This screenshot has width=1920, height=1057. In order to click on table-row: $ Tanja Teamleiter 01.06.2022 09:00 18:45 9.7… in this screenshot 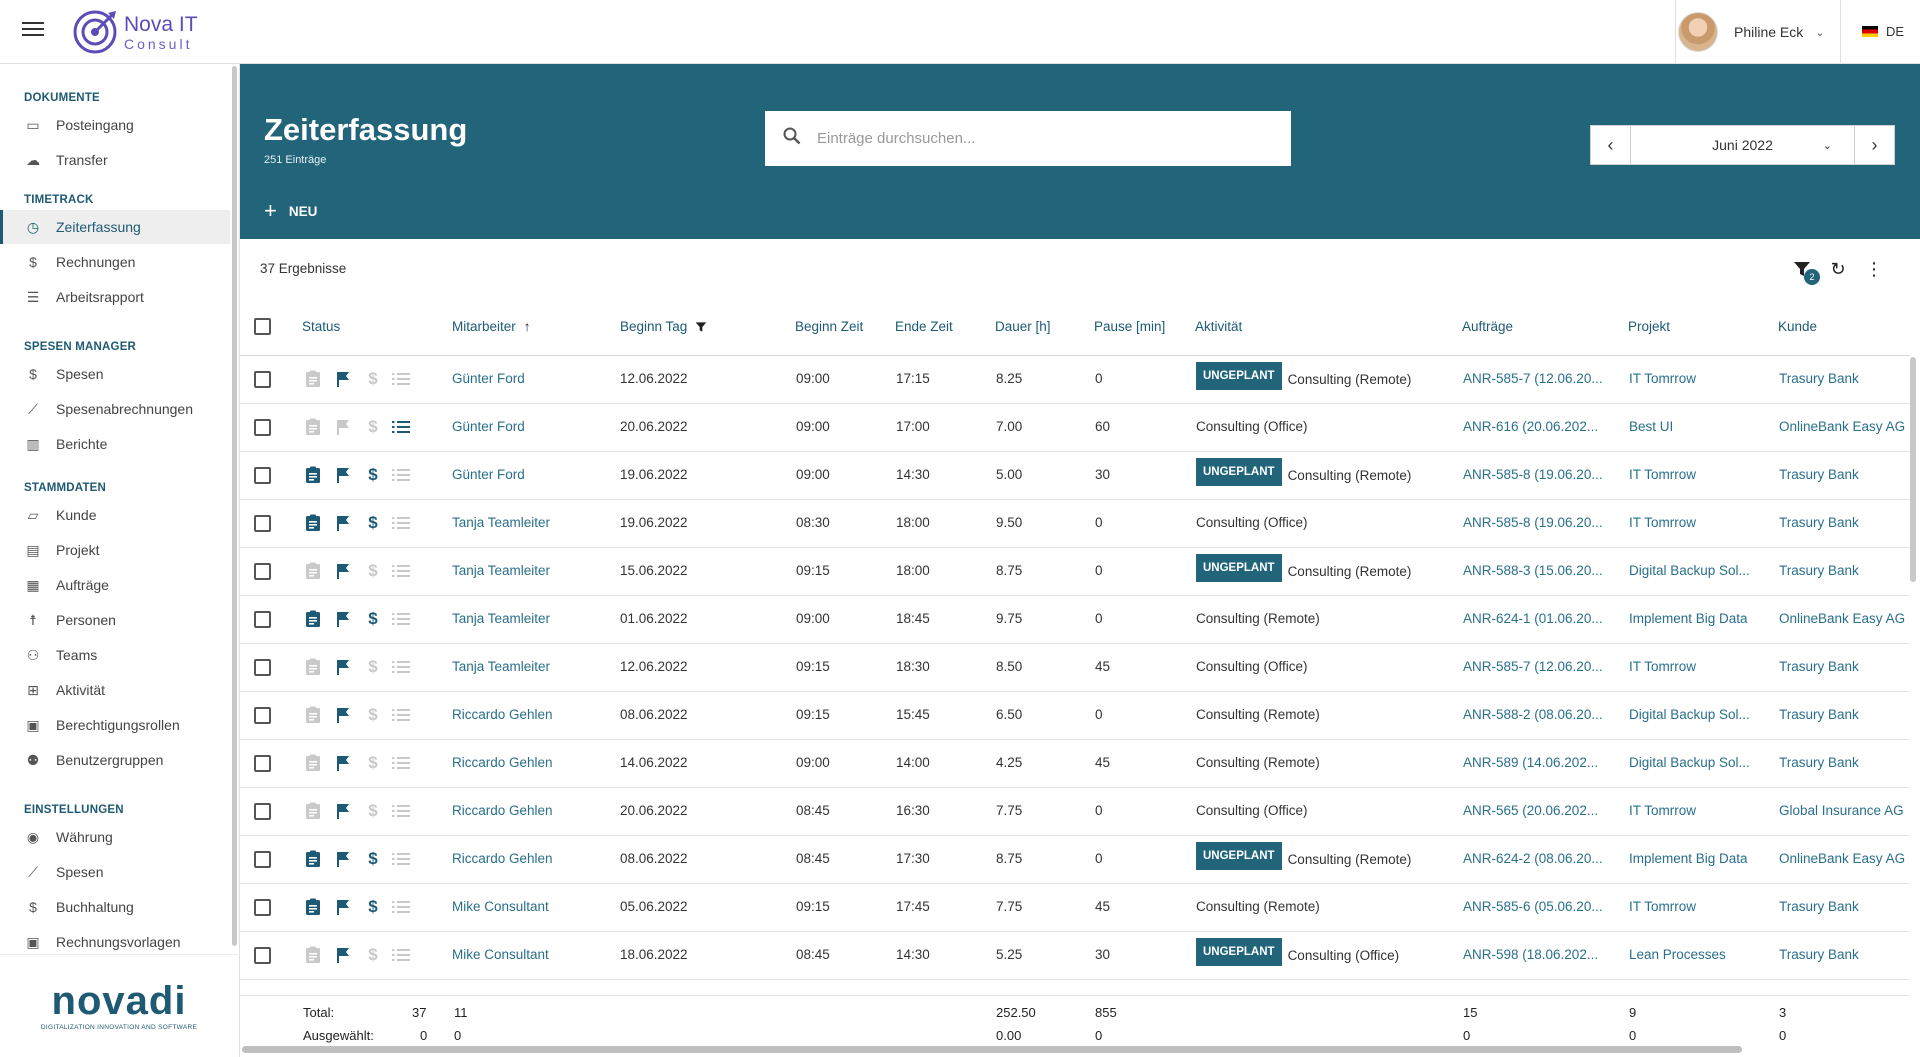, I will do `click(1075, 620)`.